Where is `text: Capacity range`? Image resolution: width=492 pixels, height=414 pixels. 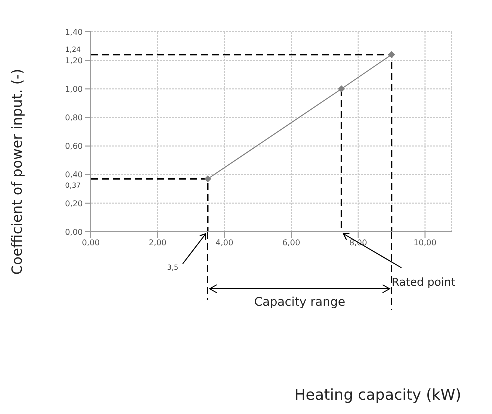 text: Capacity range is located at coordinates (300, 302).